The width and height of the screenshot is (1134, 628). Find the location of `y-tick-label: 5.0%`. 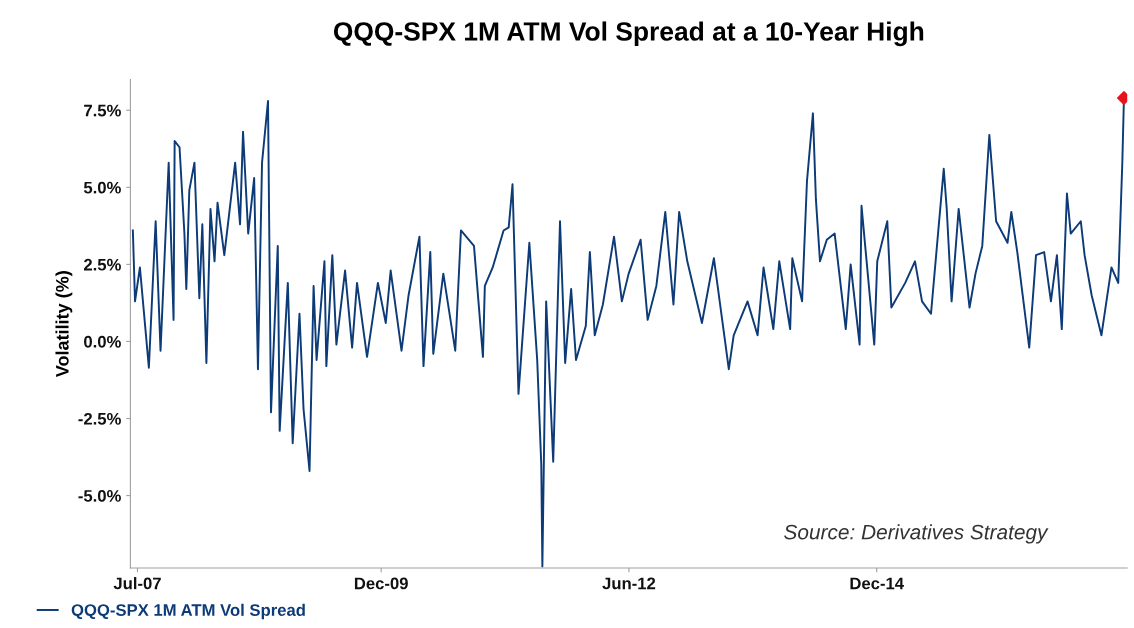

y-tick-label: 5.0% is located at coordinates (102, 187).